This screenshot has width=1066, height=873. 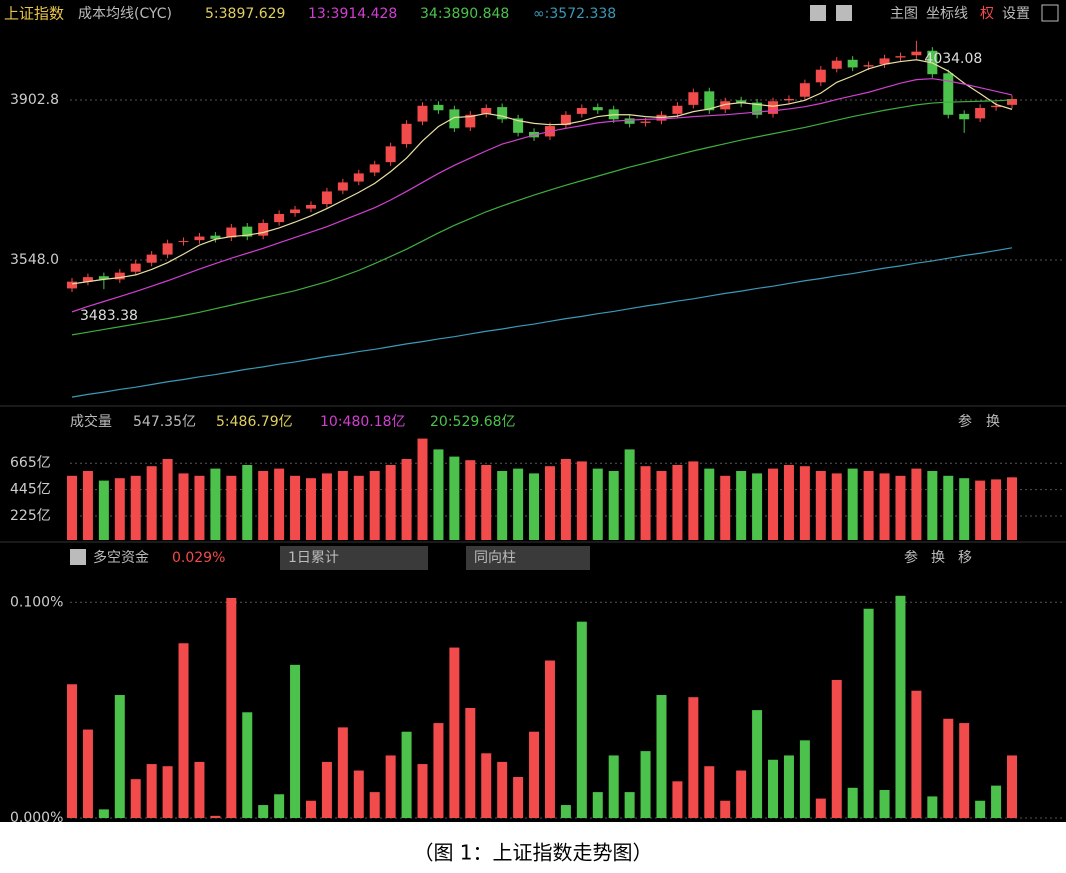 What do you see at coordinates (1016, 14) in the screenshot?
I see `tool: 设置` at bounding box center [1016, 14].